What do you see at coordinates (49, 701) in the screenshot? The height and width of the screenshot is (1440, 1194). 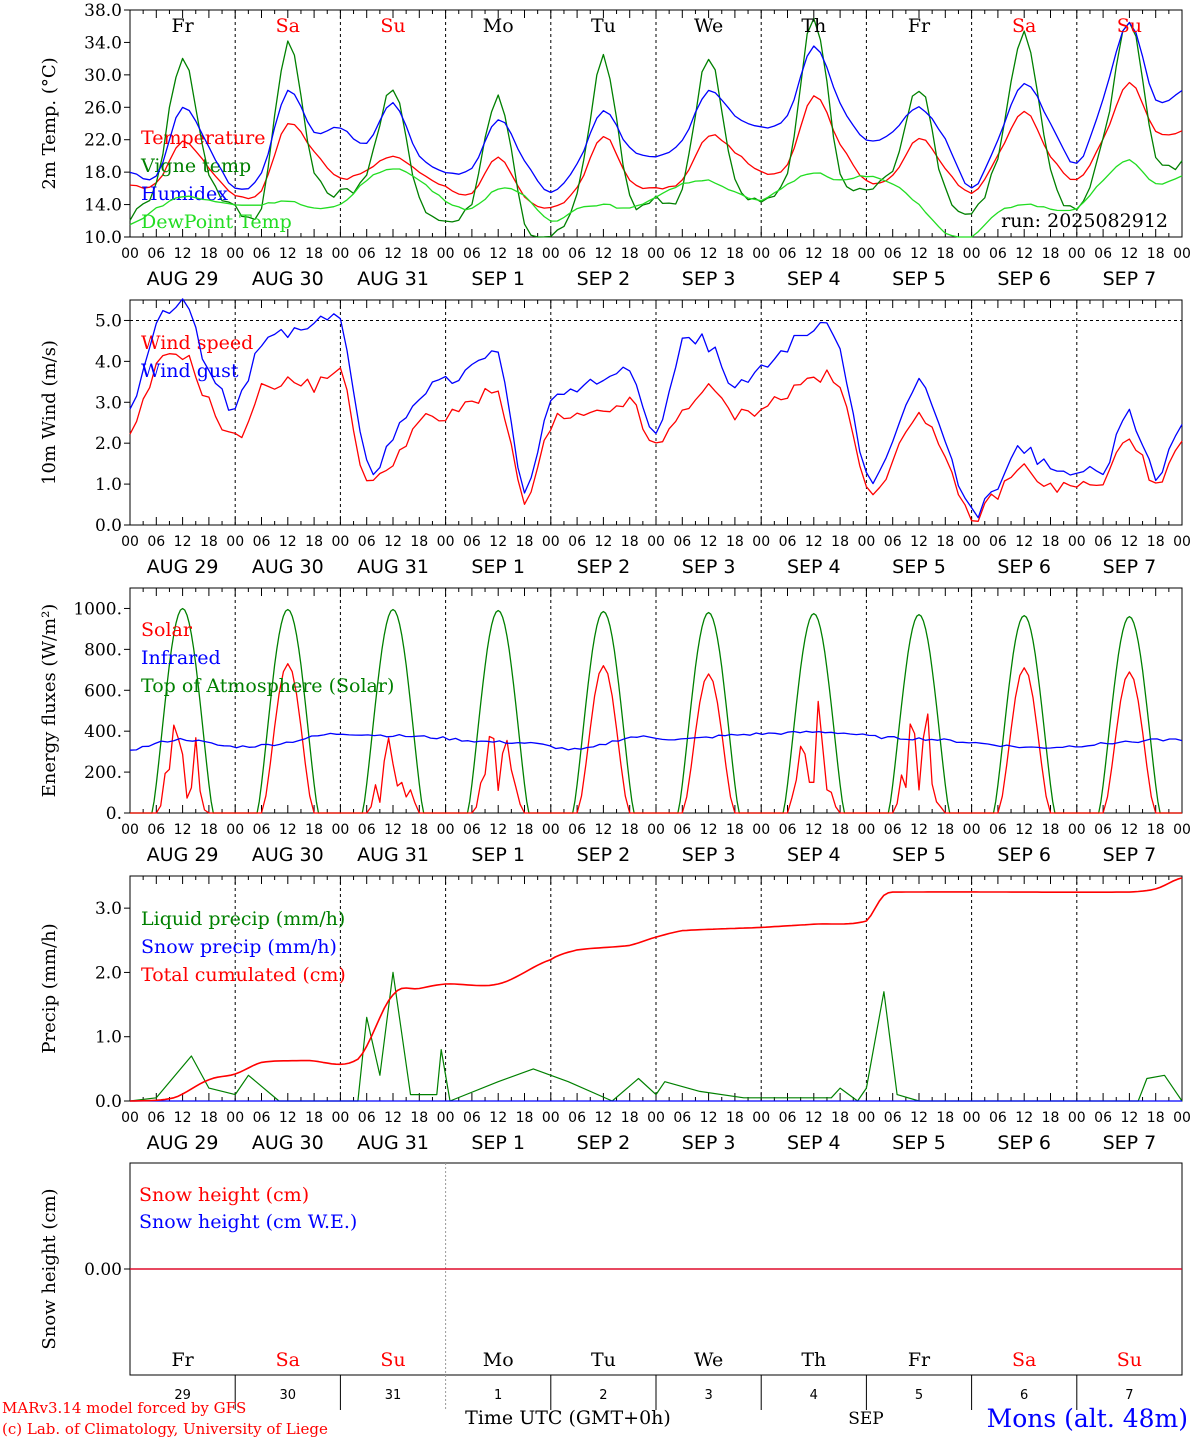 I see `y-axis-label: Energy fluxes (W/m²)` at bounding box center [49, 701].